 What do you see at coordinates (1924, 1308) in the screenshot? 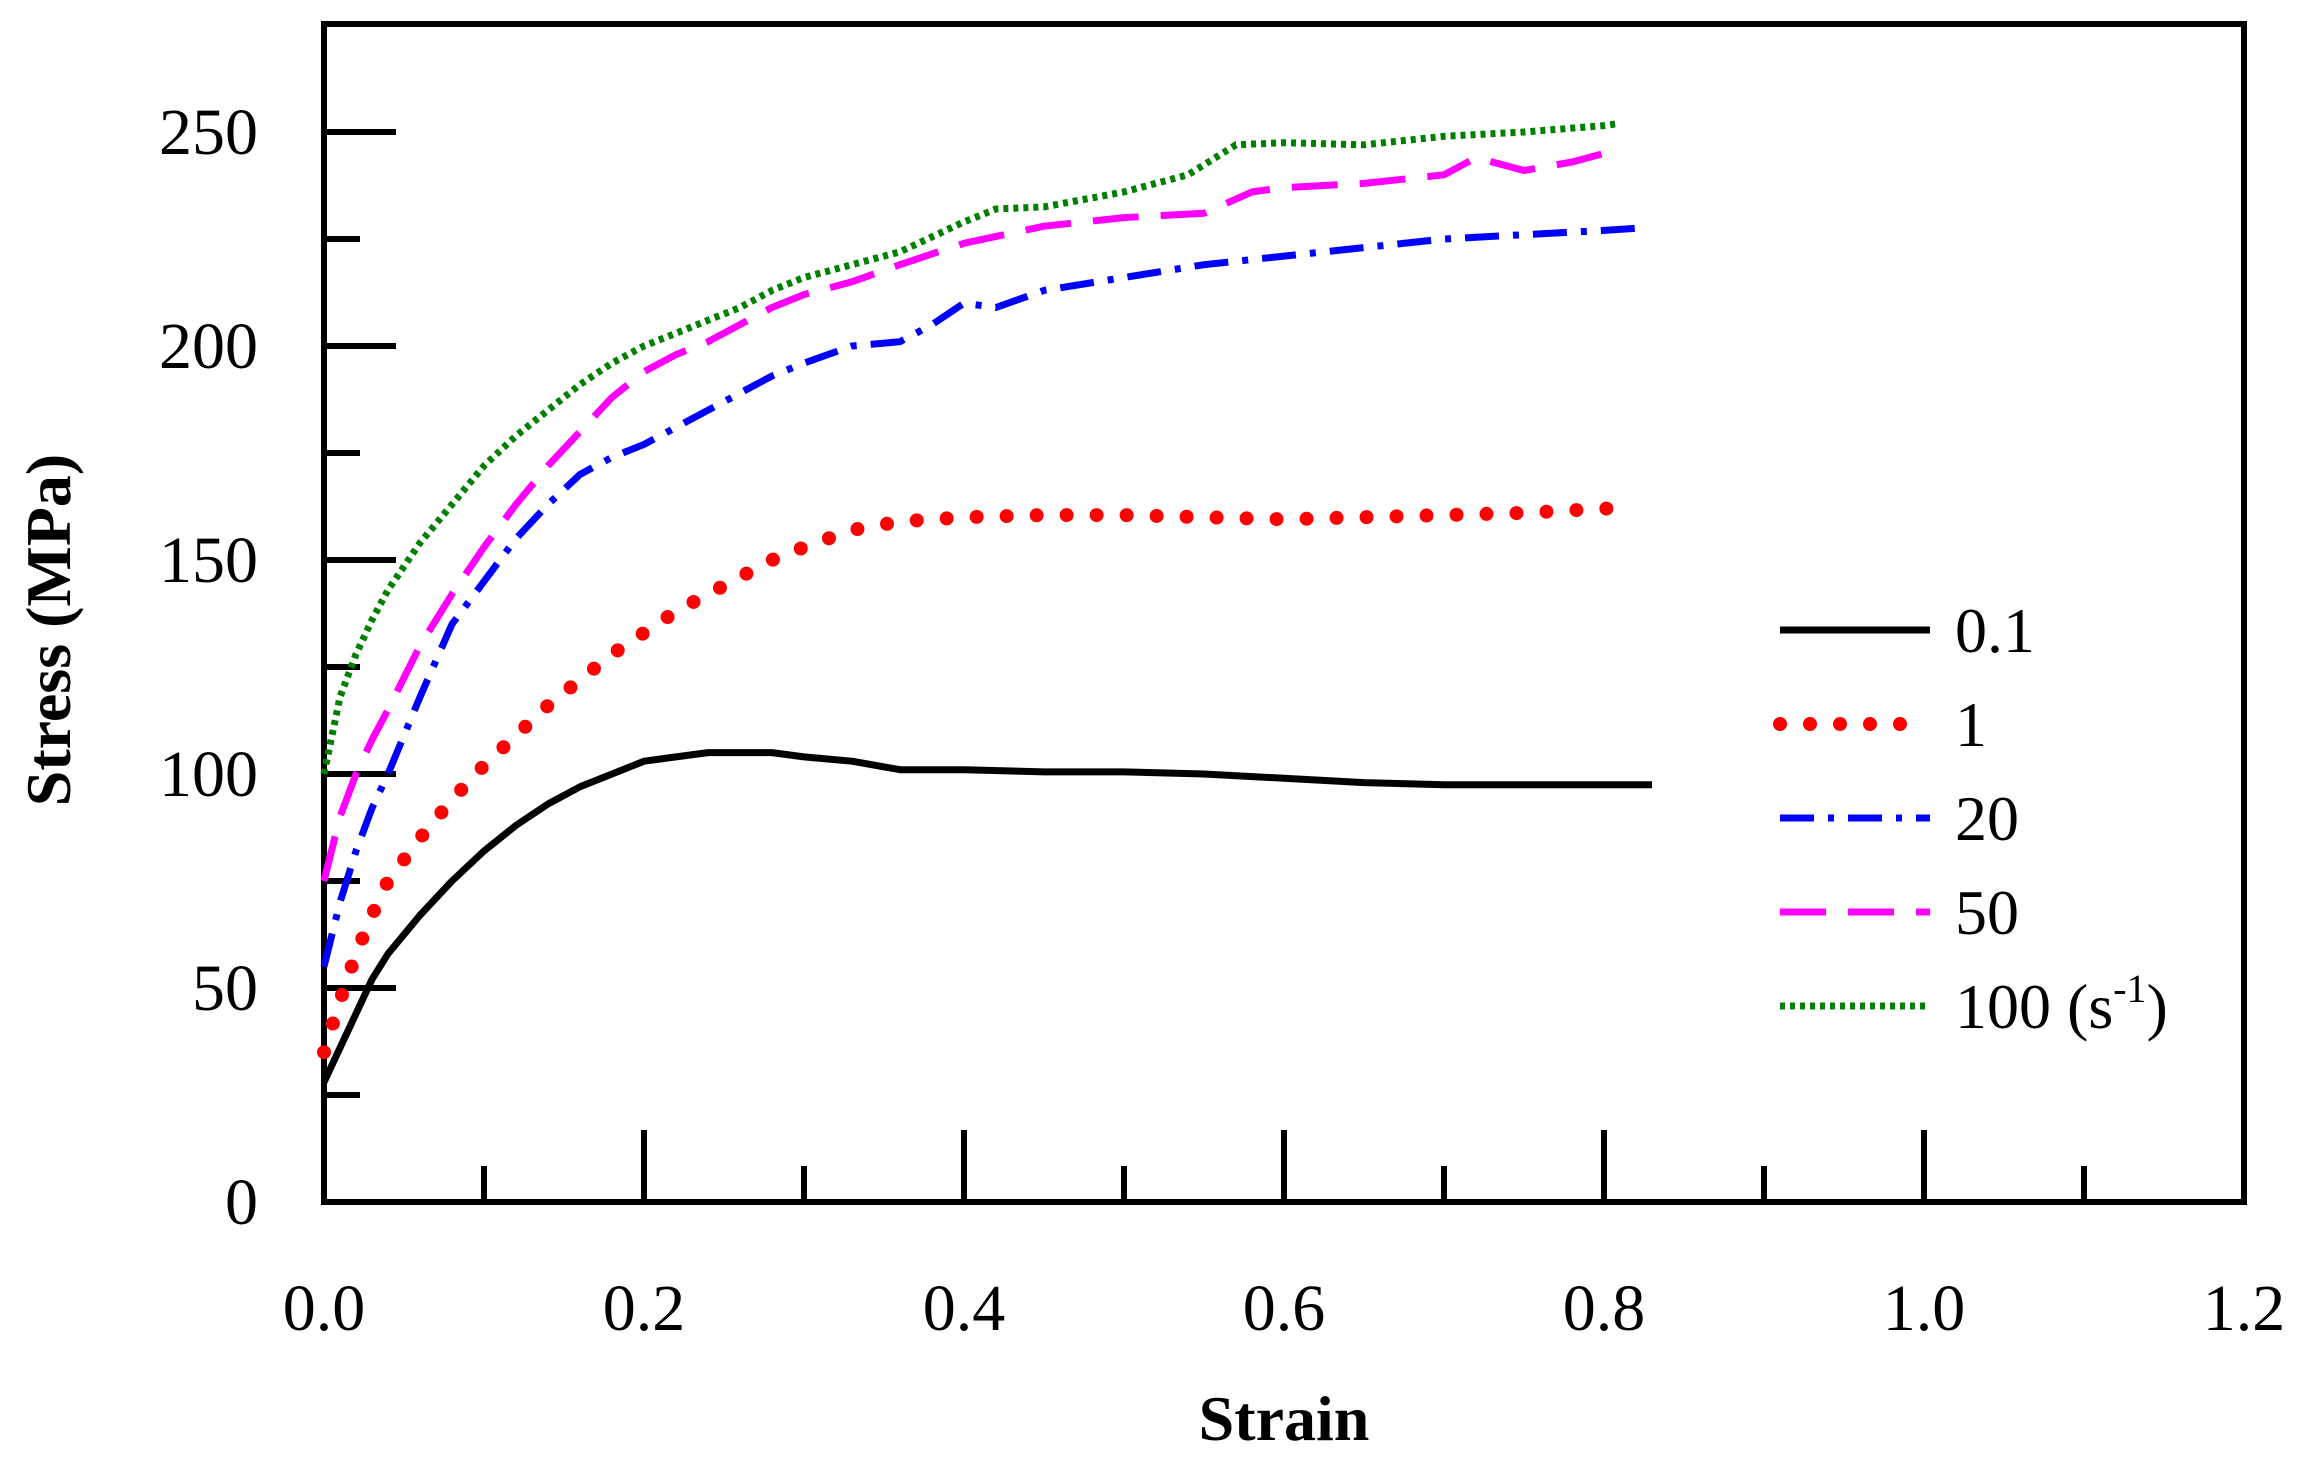
I see `x-tick-label: 1.0` at bounding box center [1924, 1308].